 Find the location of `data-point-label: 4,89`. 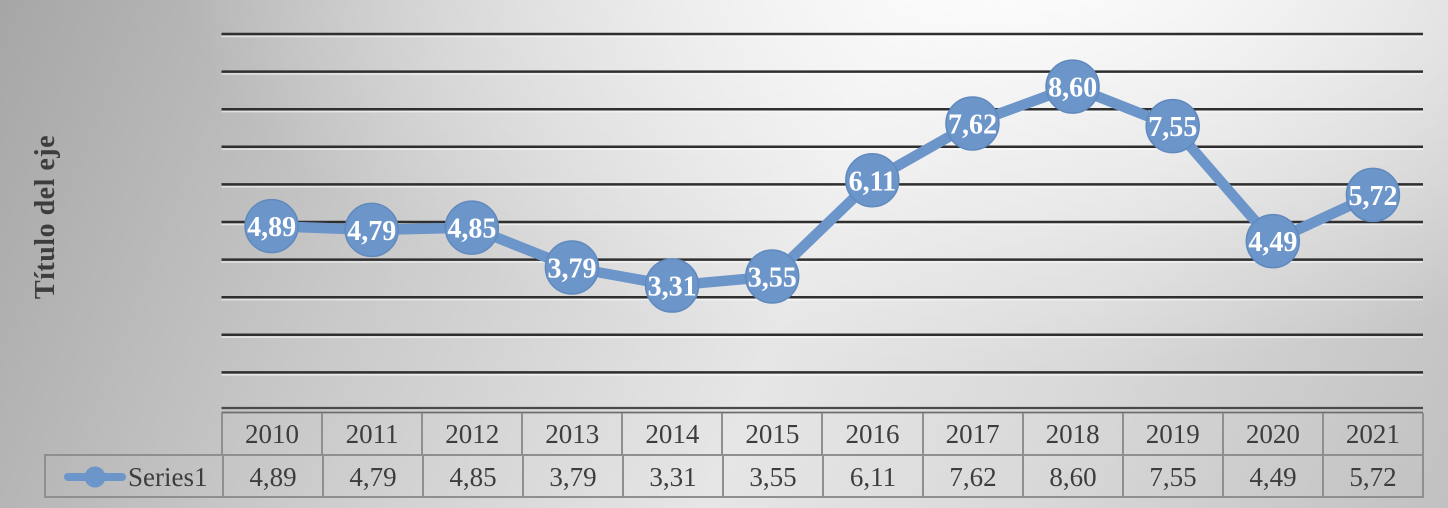

data-point-label: 4,89 is located at coordinates (271, 227).